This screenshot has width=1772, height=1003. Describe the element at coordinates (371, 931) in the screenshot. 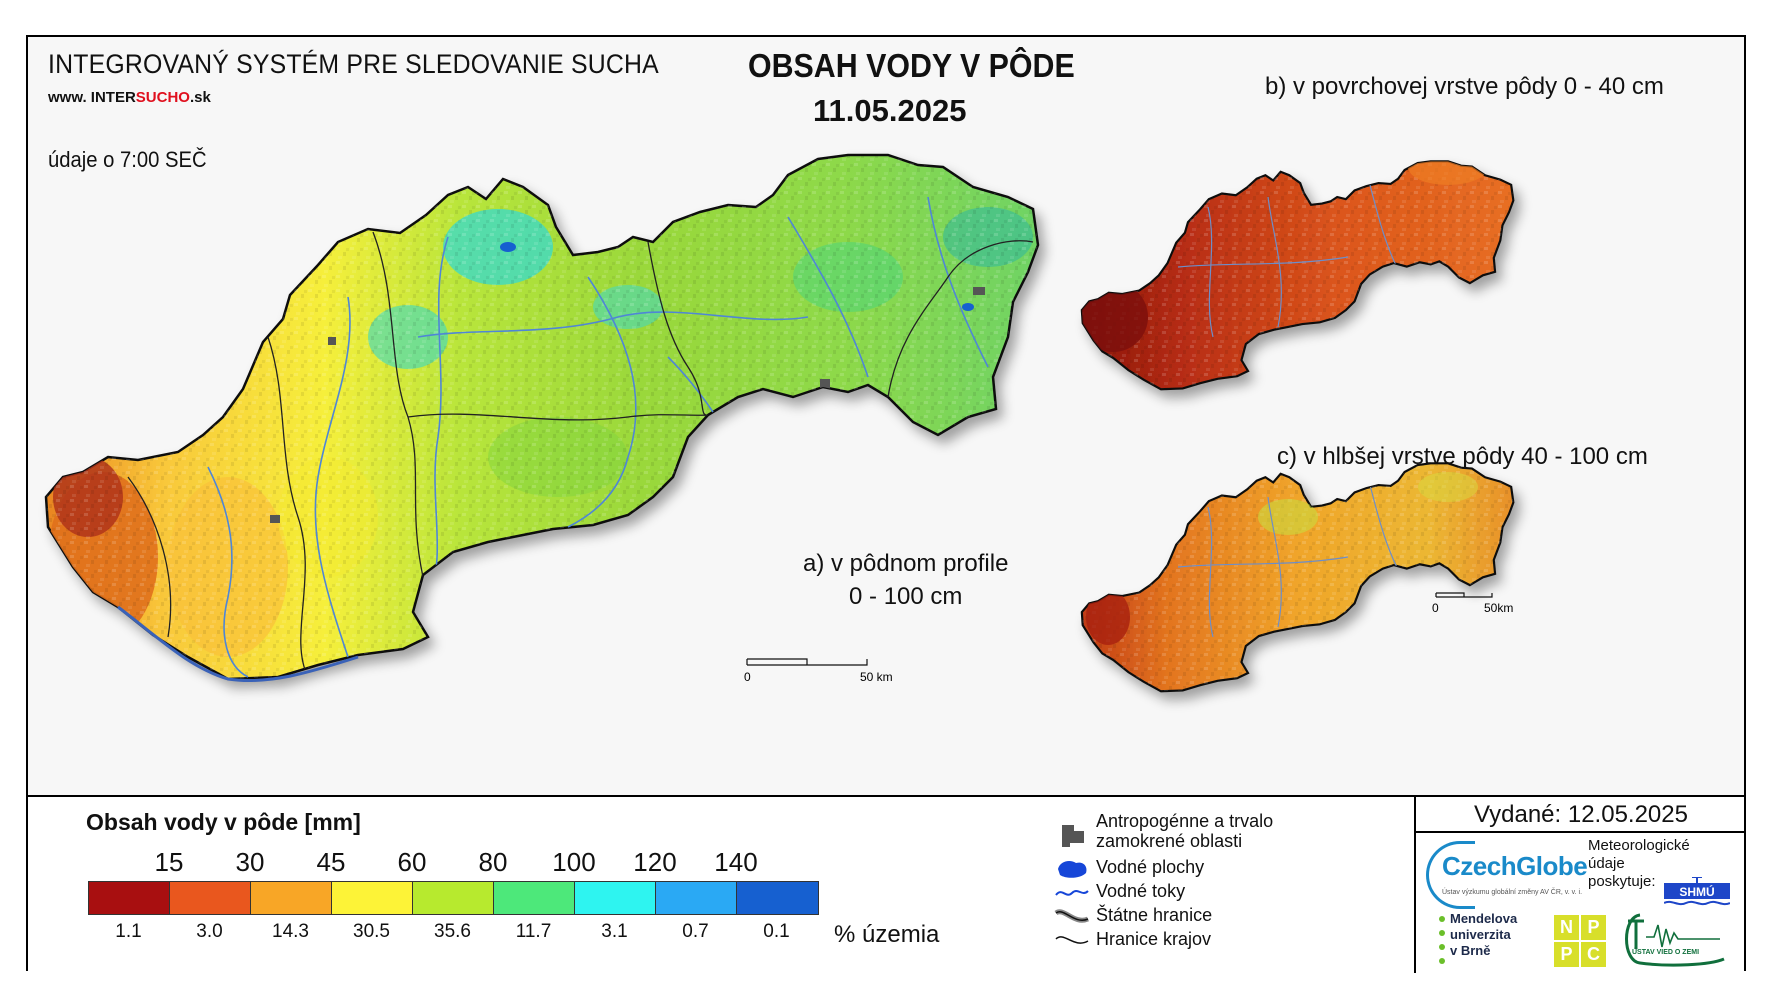

I see `legend-percent: 30.5` at that location.